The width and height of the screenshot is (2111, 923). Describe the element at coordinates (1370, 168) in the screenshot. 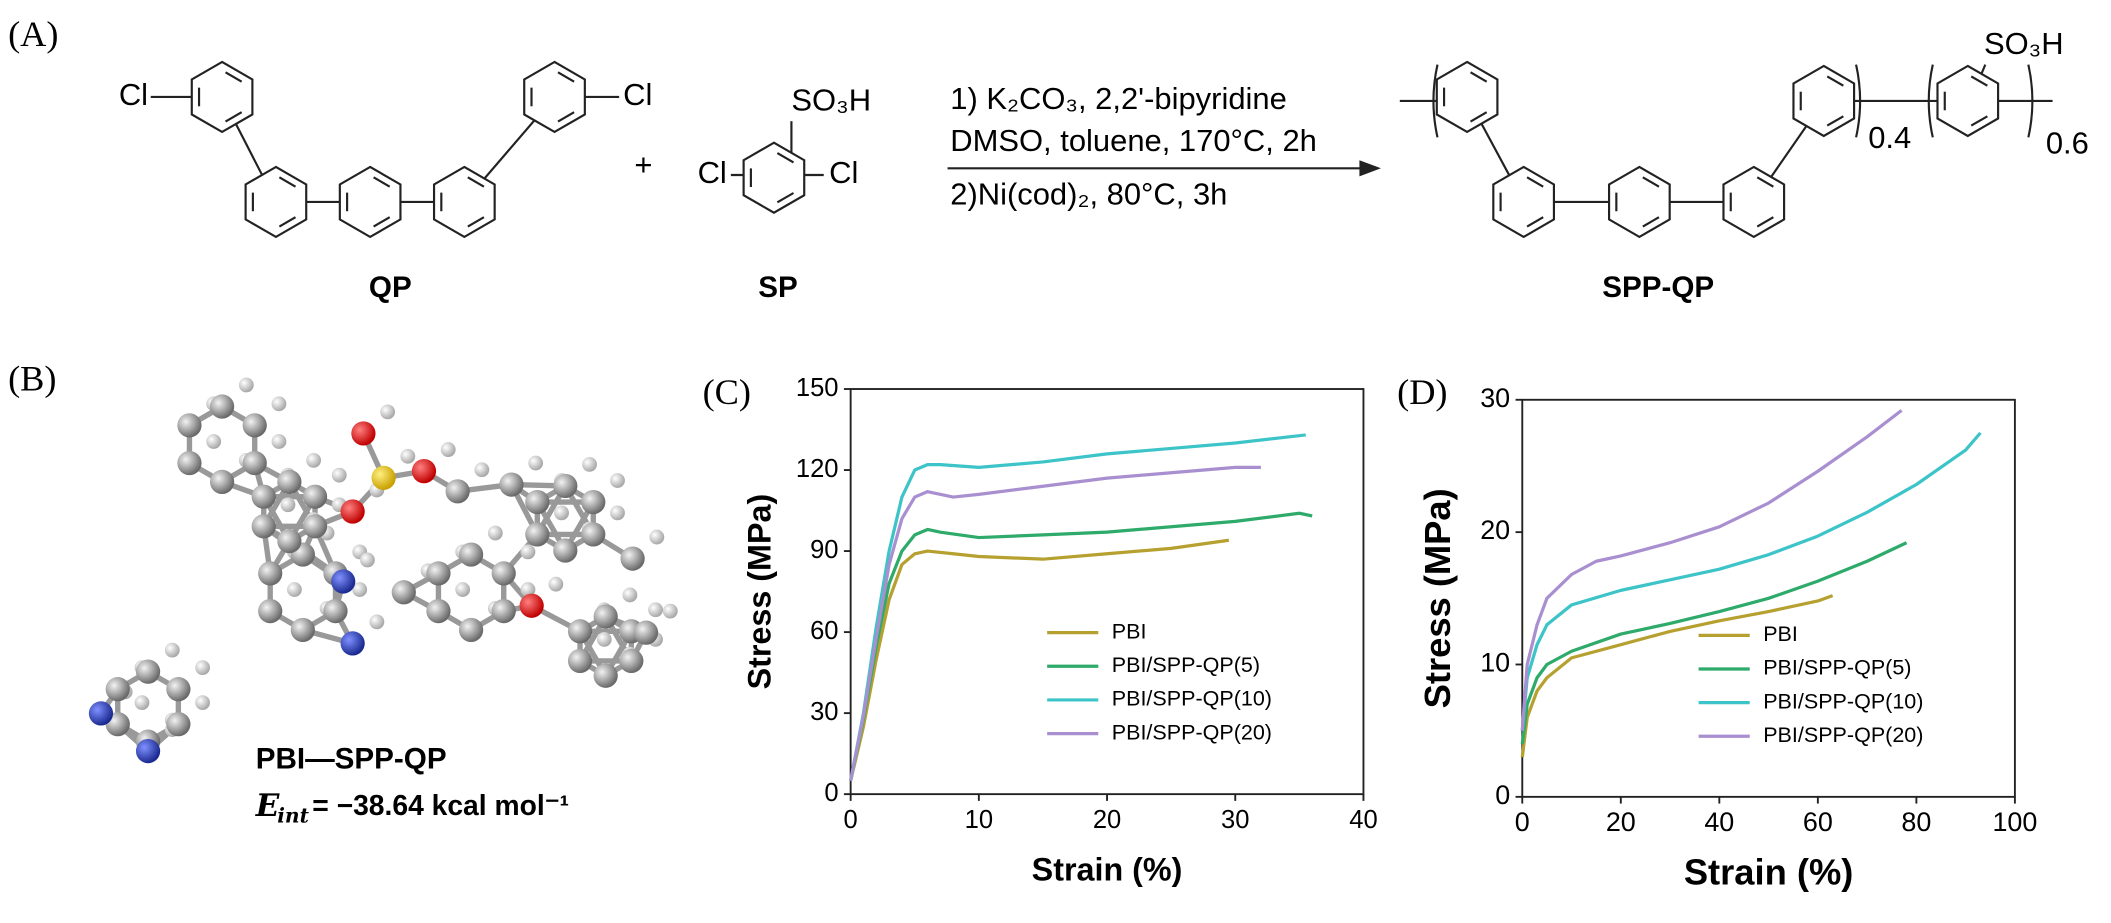

I see `arrow-head` at that location.